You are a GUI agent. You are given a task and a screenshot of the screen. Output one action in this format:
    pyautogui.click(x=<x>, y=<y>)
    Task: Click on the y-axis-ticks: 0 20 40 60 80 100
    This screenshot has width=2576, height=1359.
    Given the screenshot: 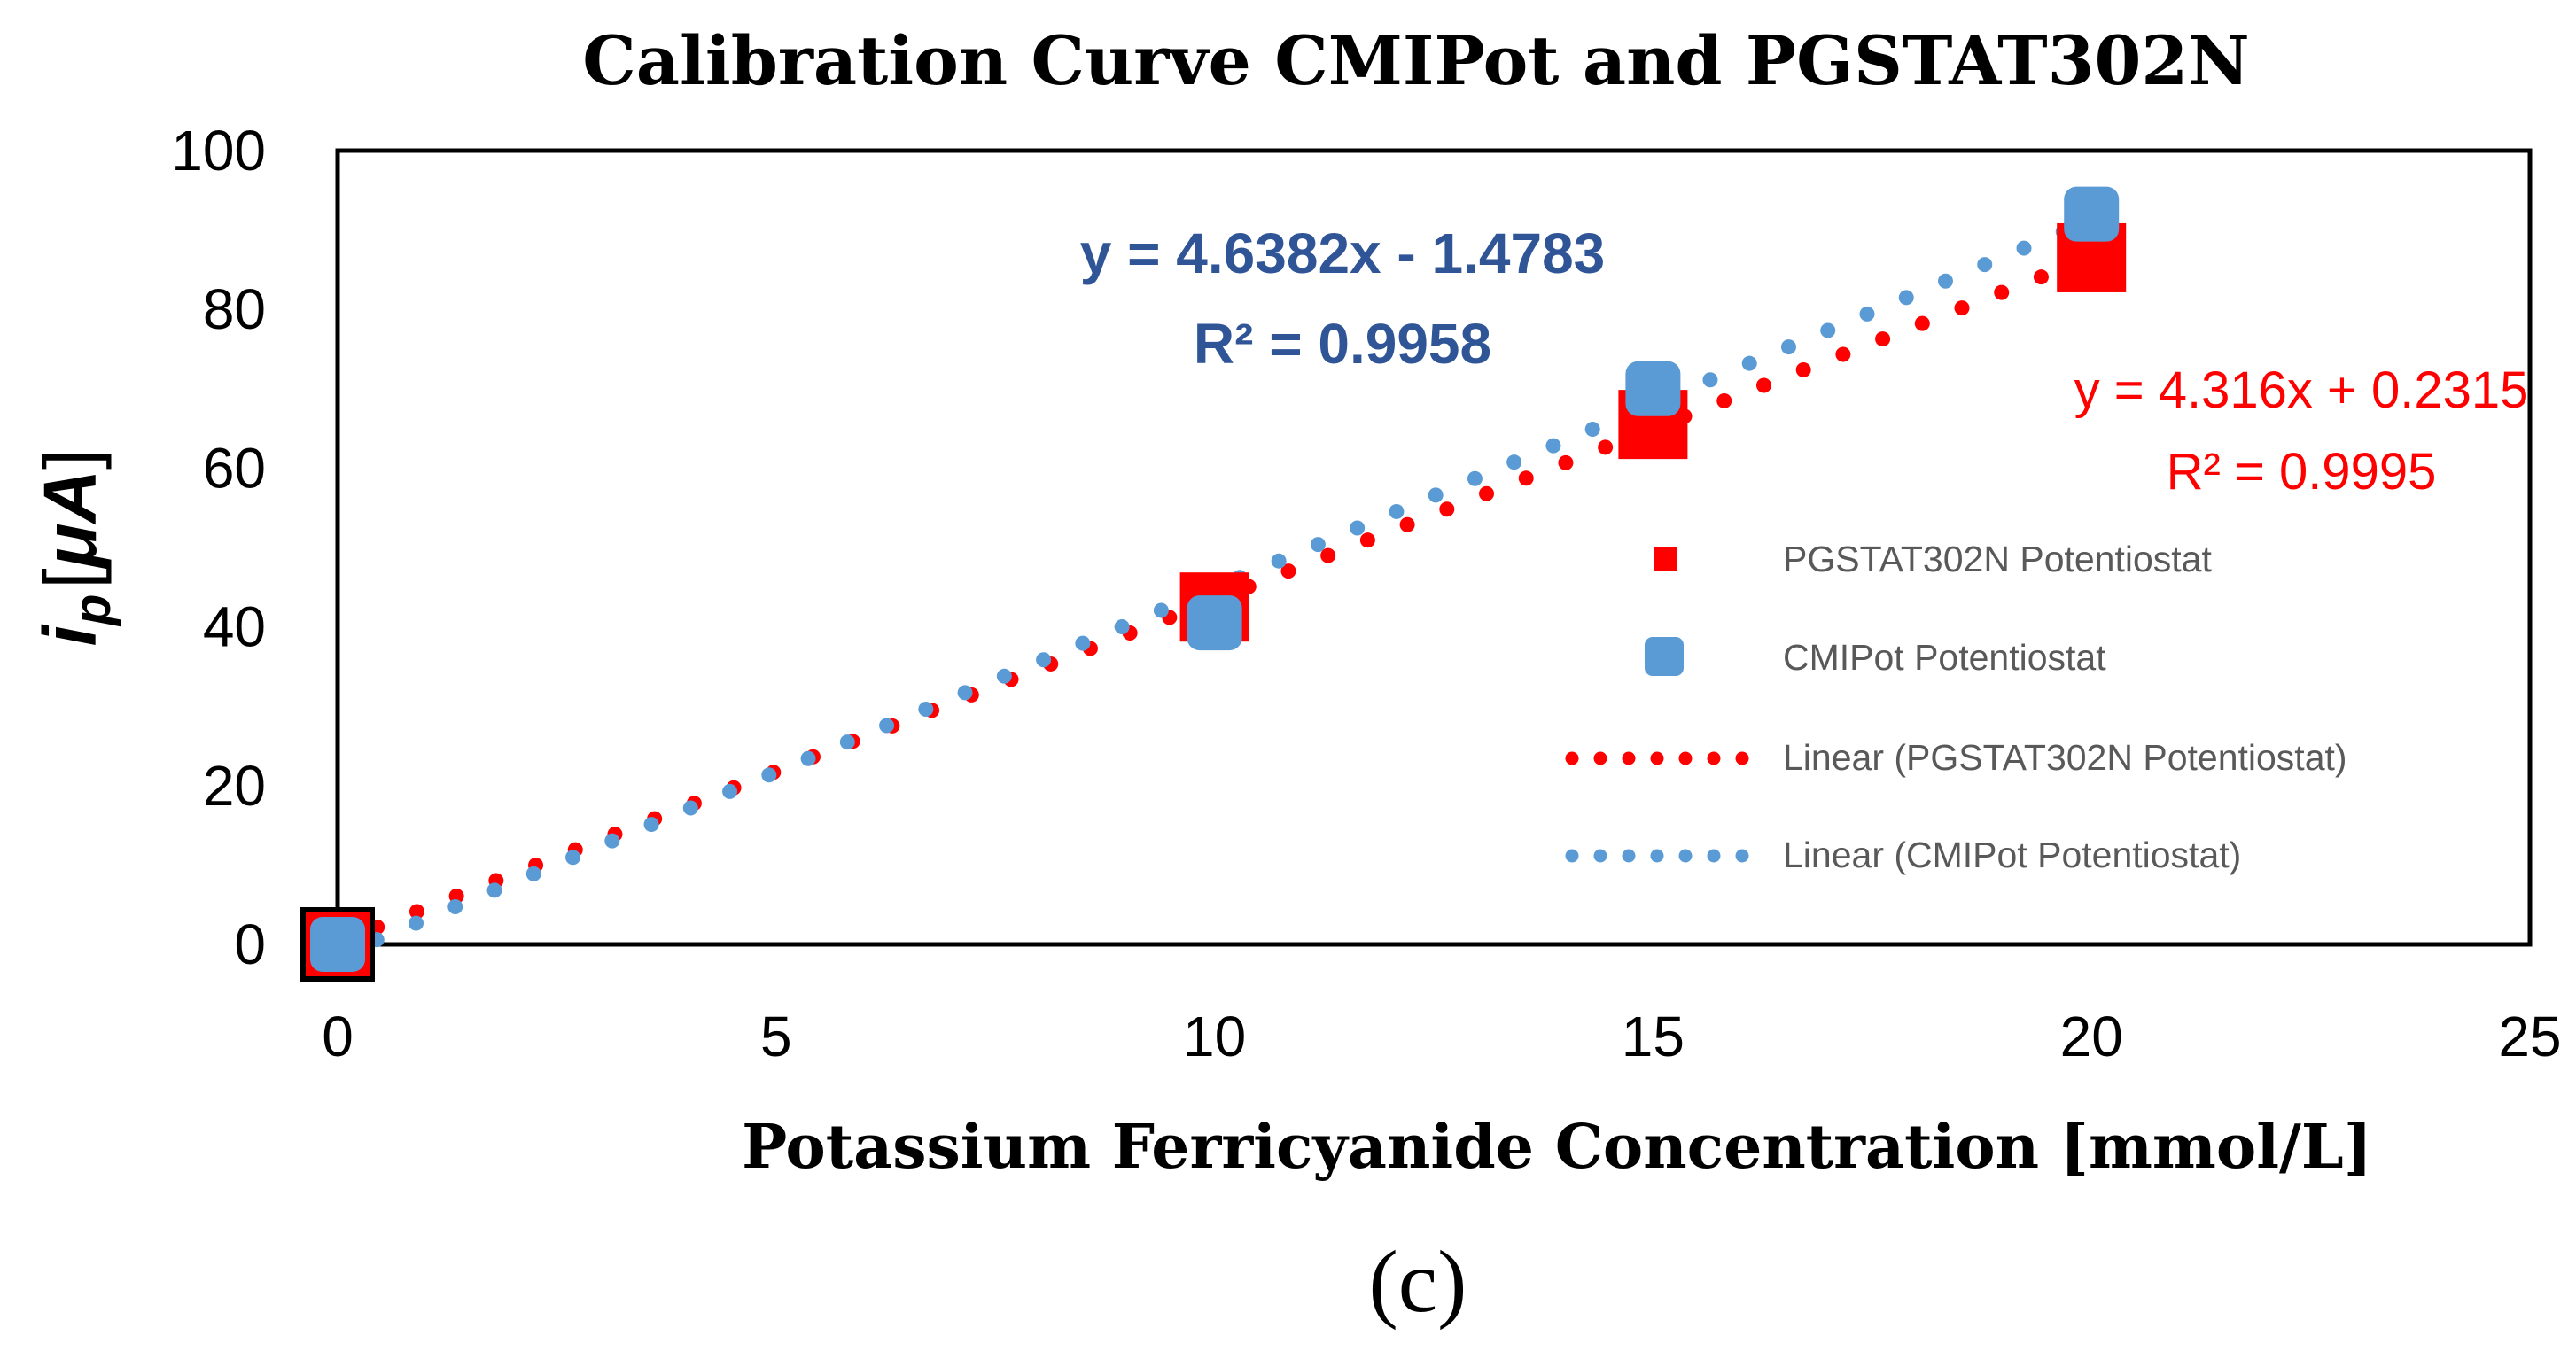 What is the action you would take?
    pyautogui.click(x=218, y=547)
    